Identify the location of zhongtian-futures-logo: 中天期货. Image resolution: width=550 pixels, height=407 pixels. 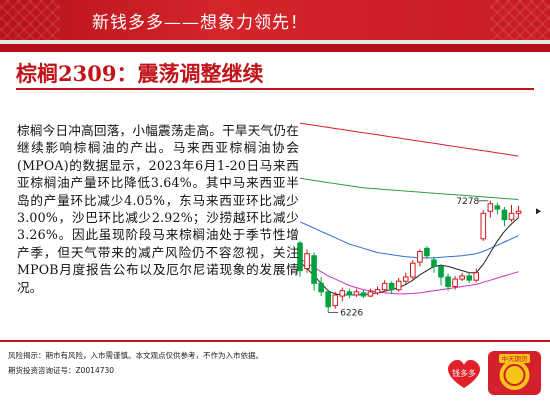
(514, 373).